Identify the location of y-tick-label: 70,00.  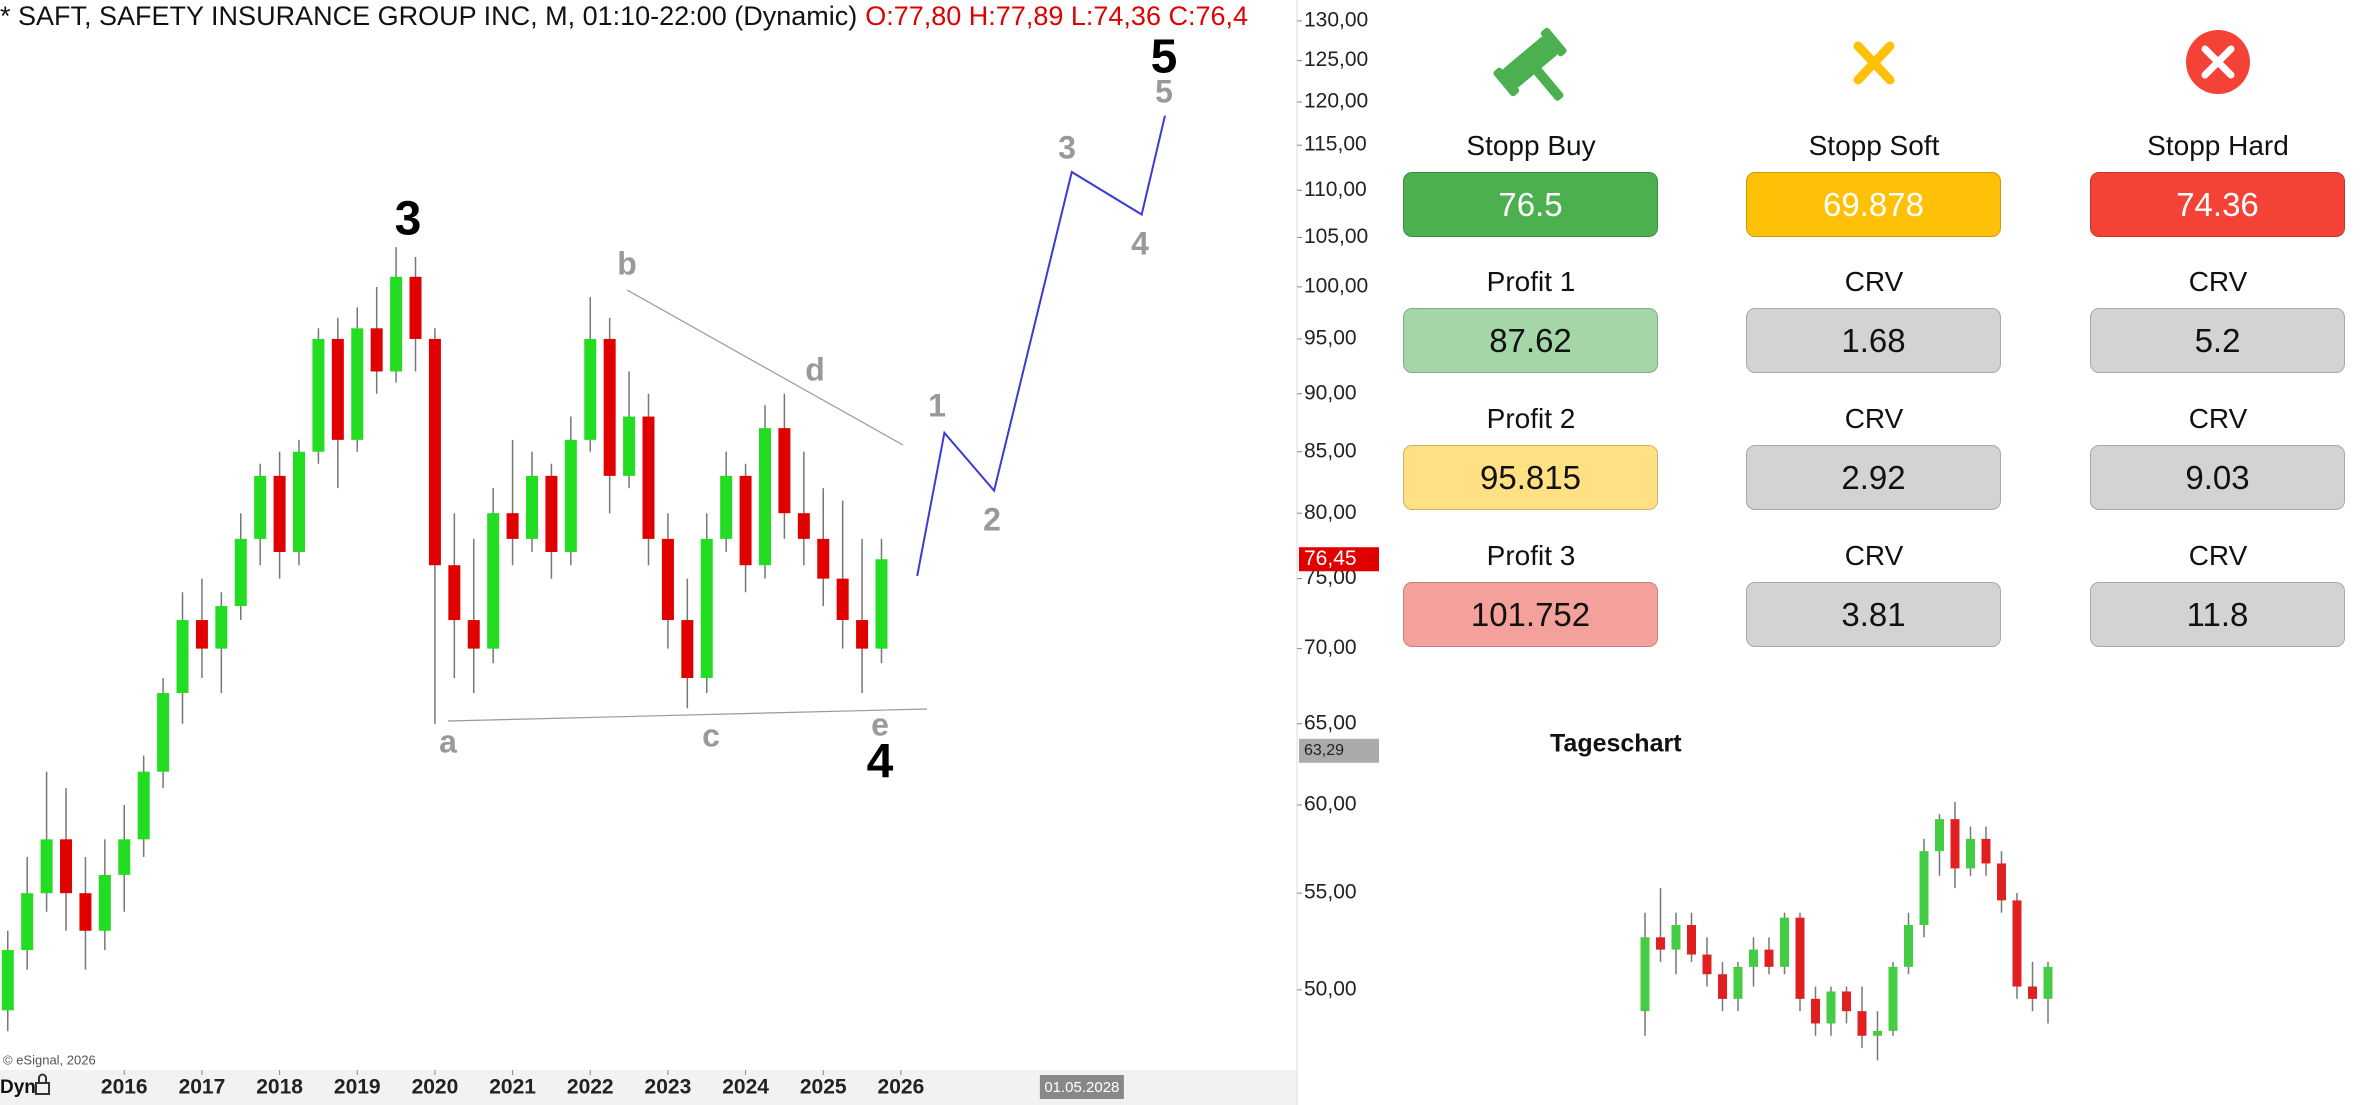
(1330, 647).